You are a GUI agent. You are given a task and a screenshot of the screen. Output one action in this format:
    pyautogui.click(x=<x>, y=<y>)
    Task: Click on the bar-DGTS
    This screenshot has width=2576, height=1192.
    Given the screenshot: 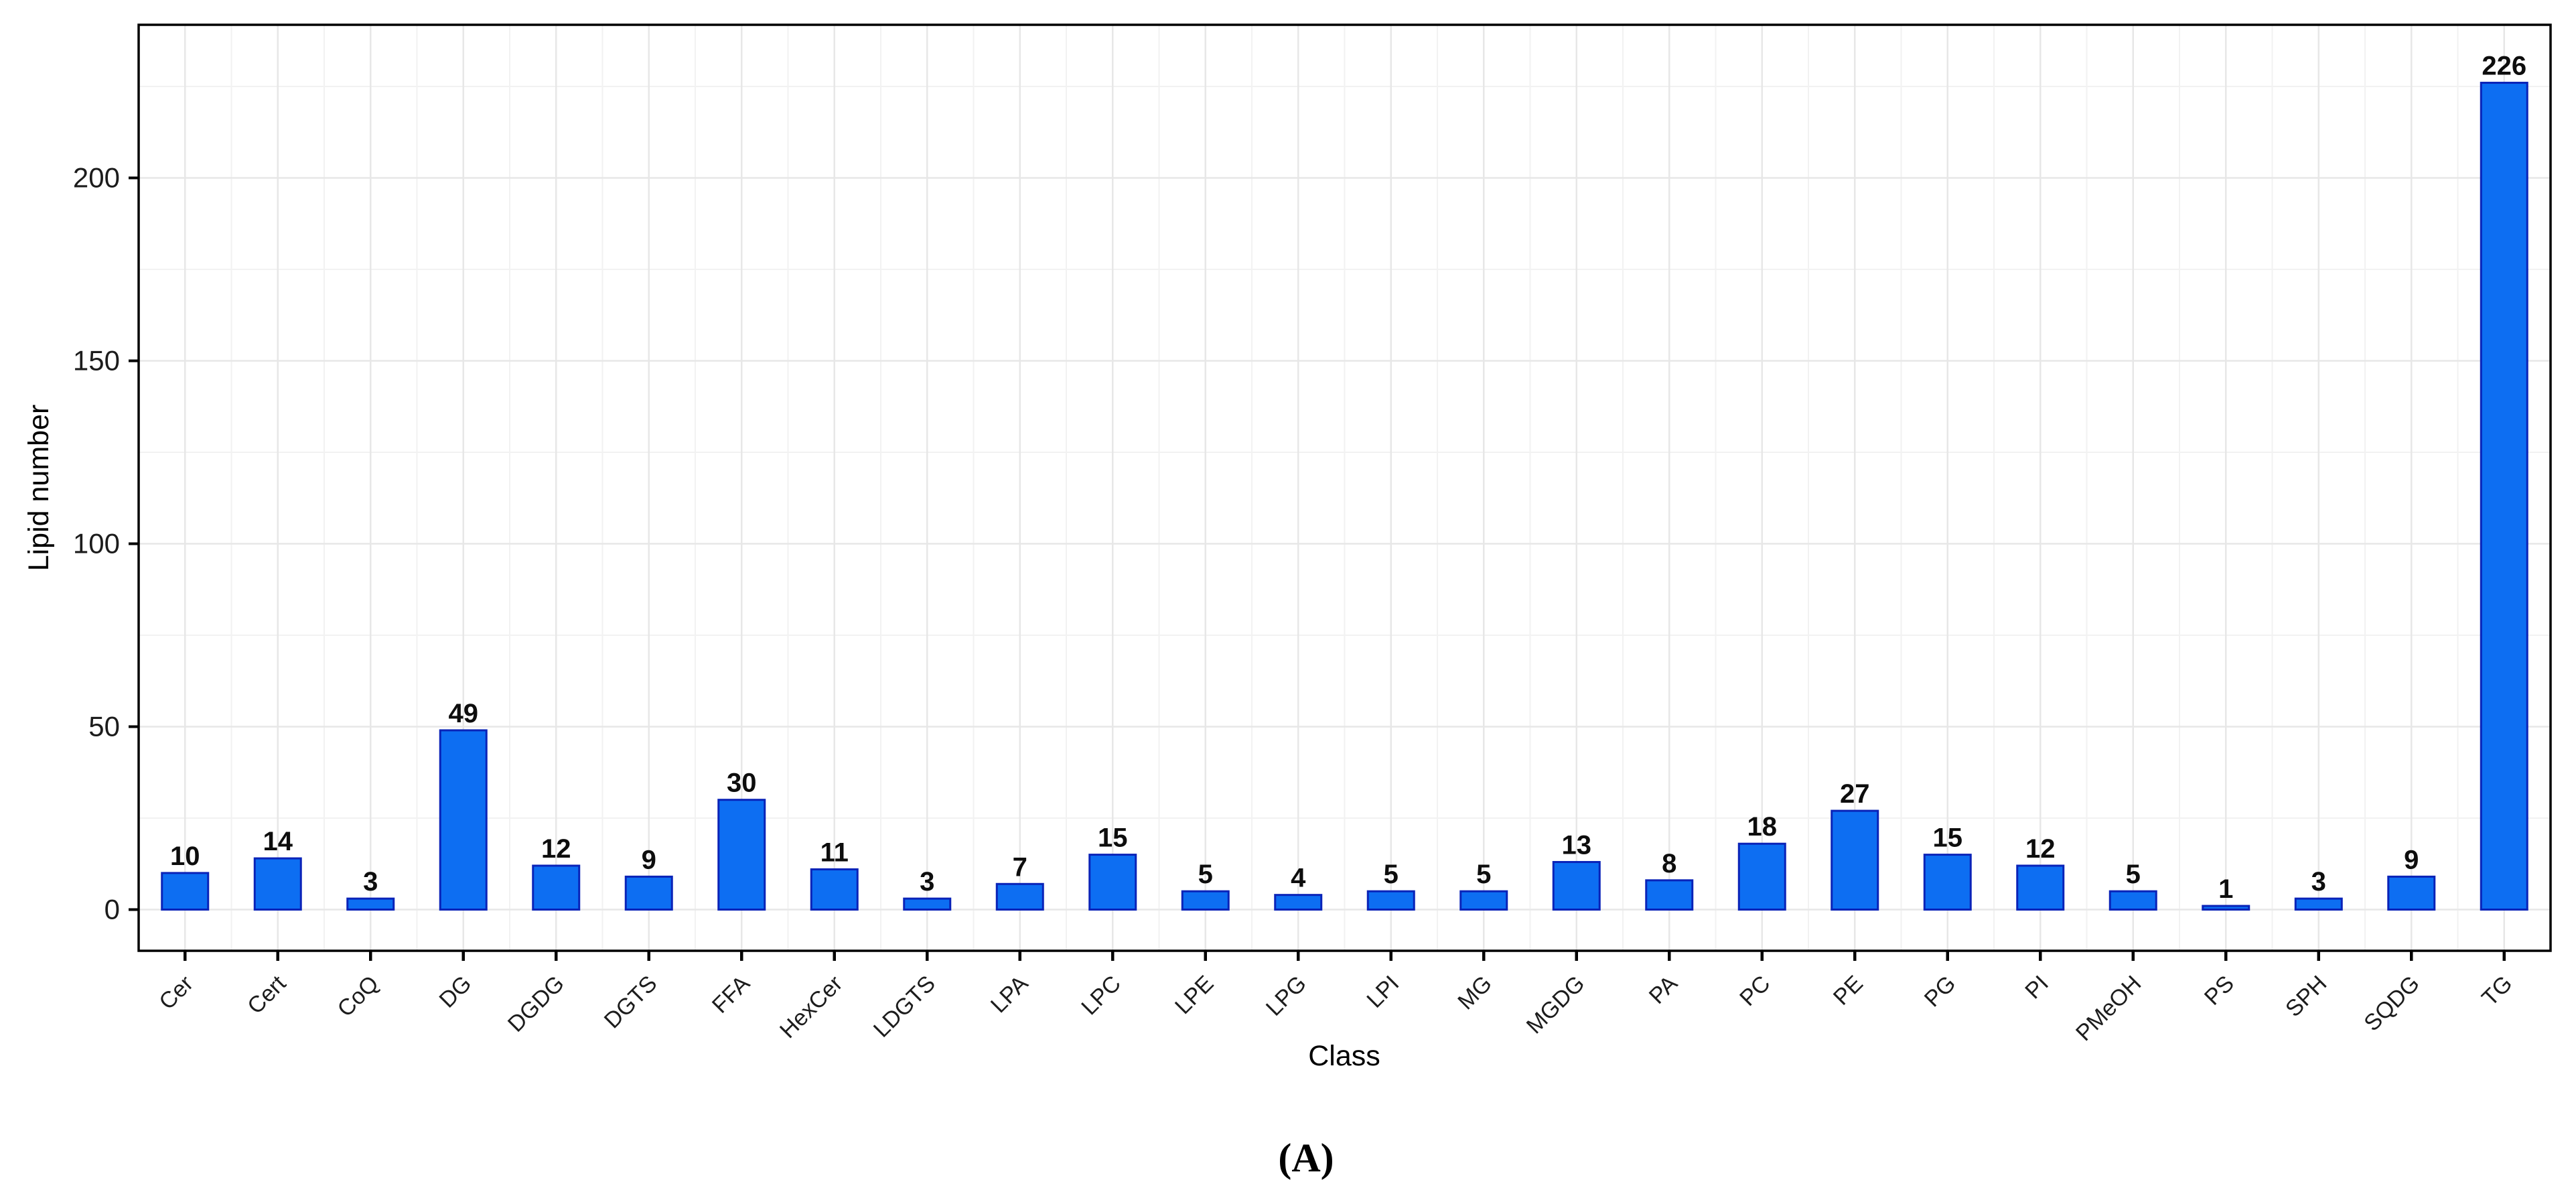 What is the action you would take?
    pyautogui.click(x=648, y=893)
    